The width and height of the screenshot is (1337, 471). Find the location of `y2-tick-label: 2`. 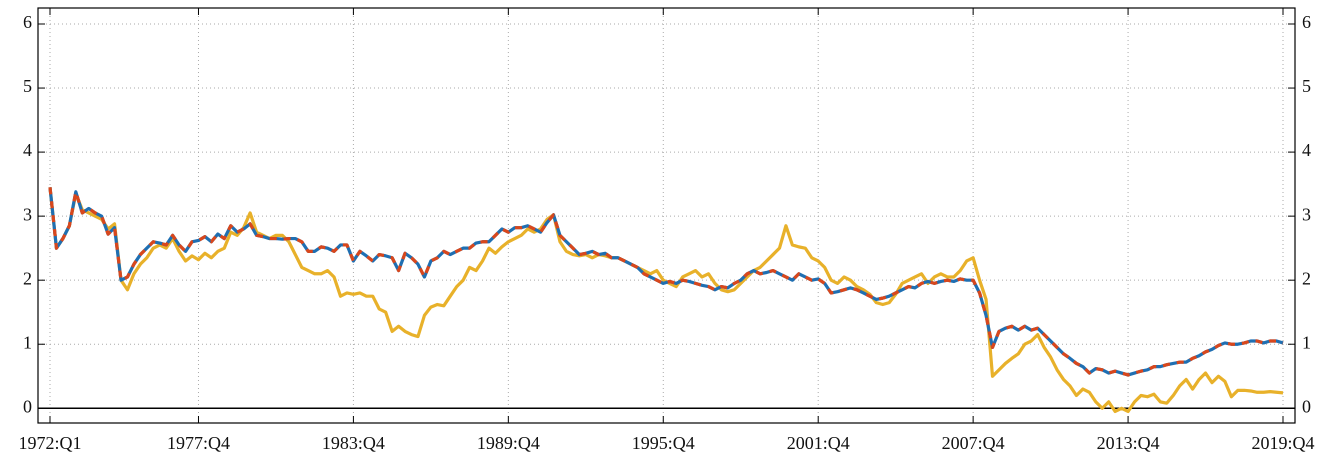

y2-tick-label: 2 is located at coordinates (1306, 278).